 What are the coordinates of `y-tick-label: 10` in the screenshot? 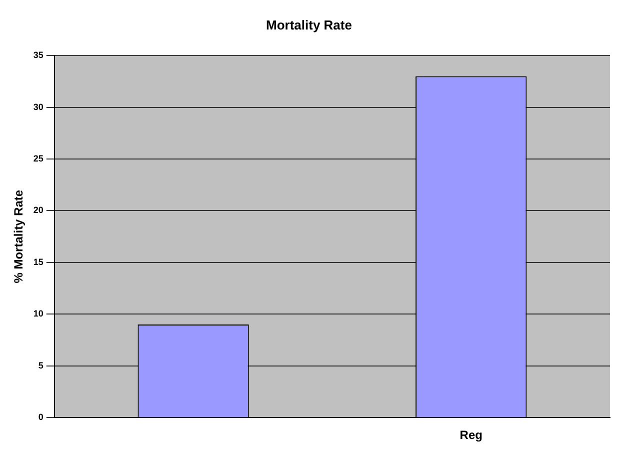 It's located at (38, 313).